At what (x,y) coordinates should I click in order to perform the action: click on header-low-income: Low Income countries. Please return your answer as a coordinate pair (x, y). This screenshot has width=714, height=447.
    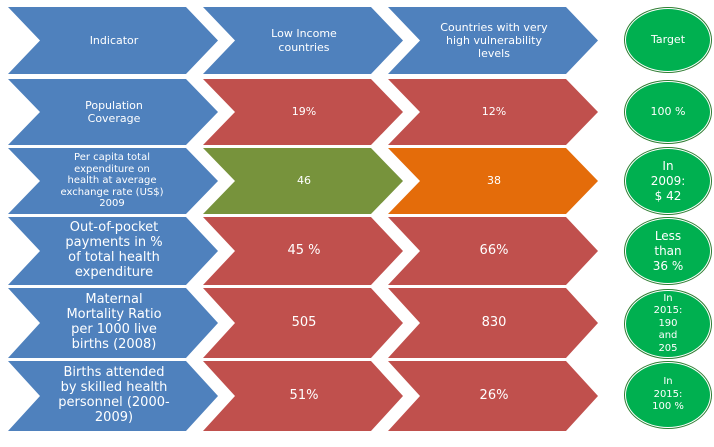
    Looking at the image, I should click on (303, 40).